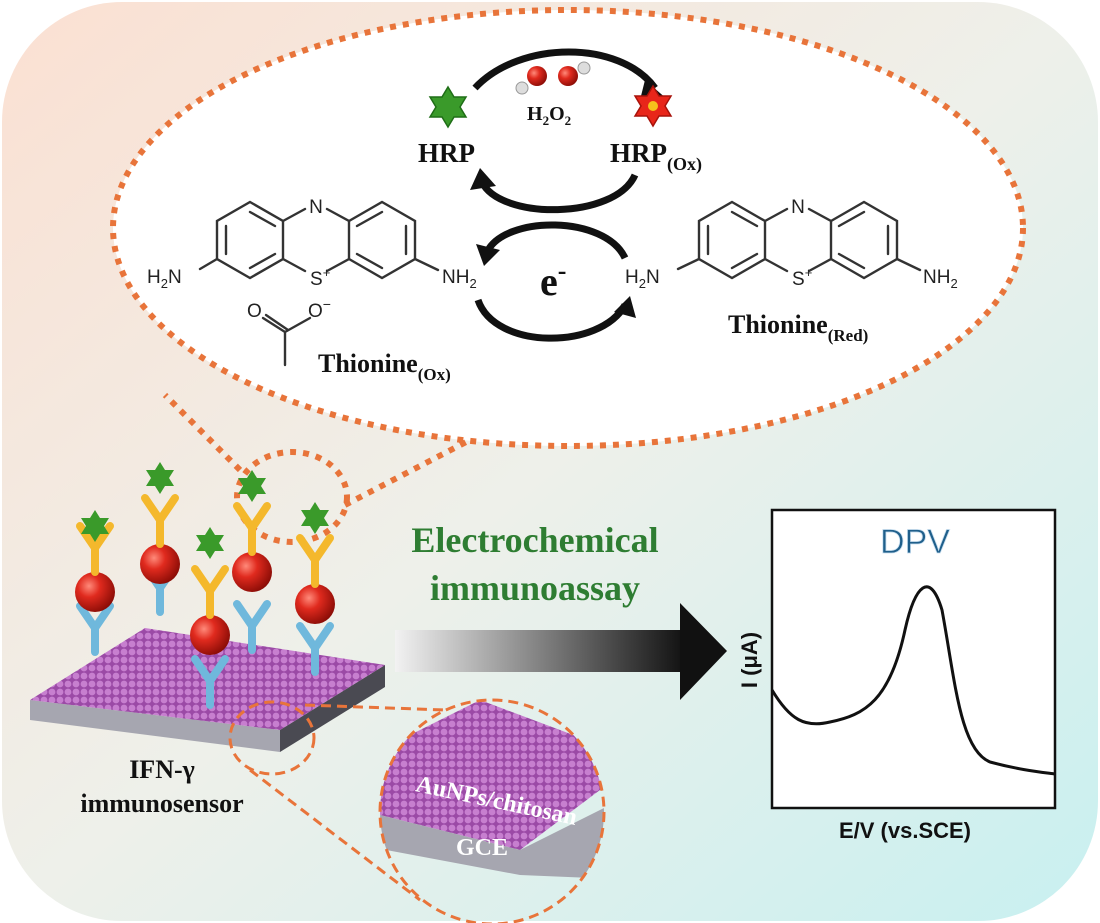 The image size is (1100, 923). Describe the element at coordinates (905, 830) in the screenshot. I see `x-axis-label: E/V (vs.SCE)` at that location.